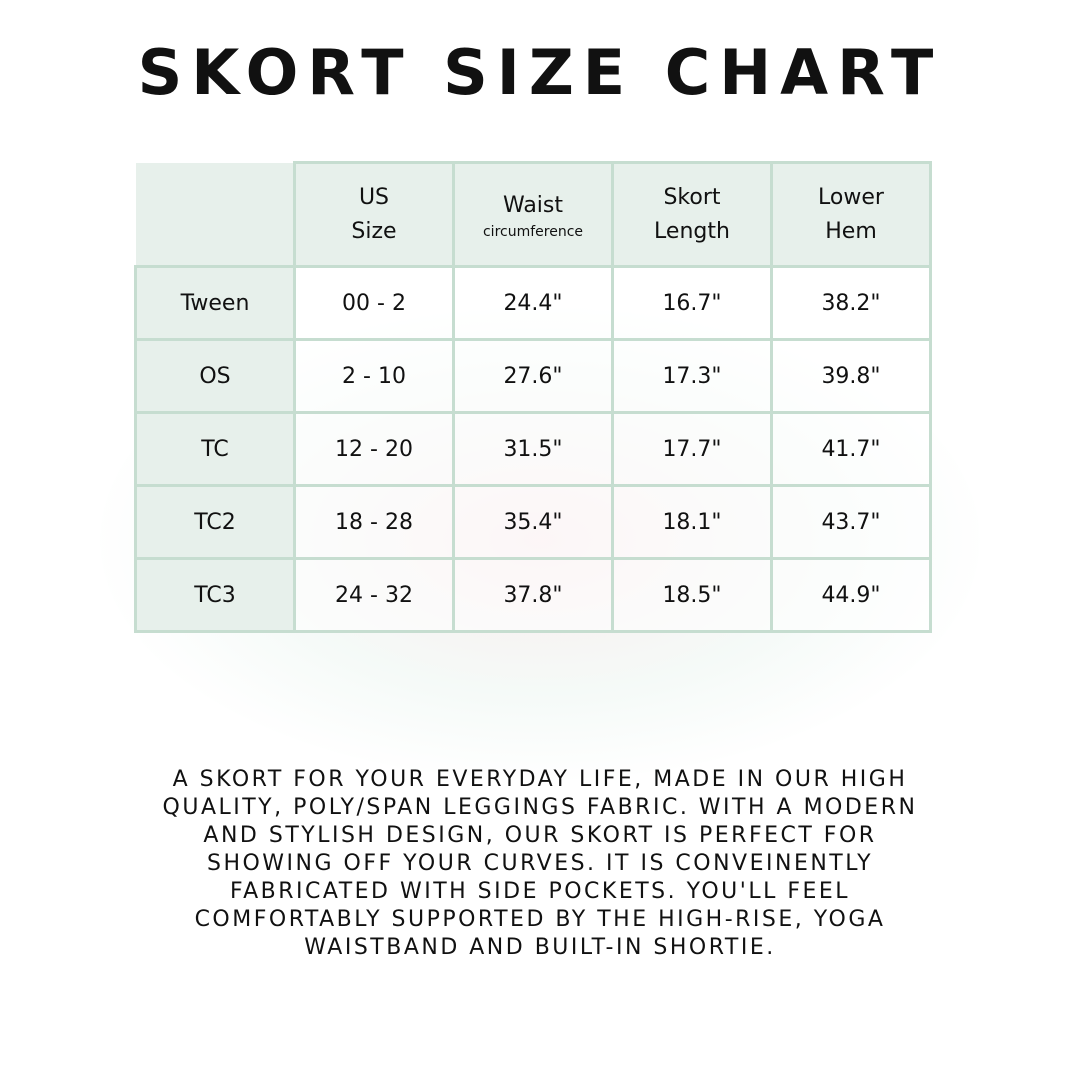 Image resolution: width=1080 pixels, height=1080 pixels. Describe the element at coordinates (533, 231) in the screenshot. I see `header-subtext: circumference` at that location.